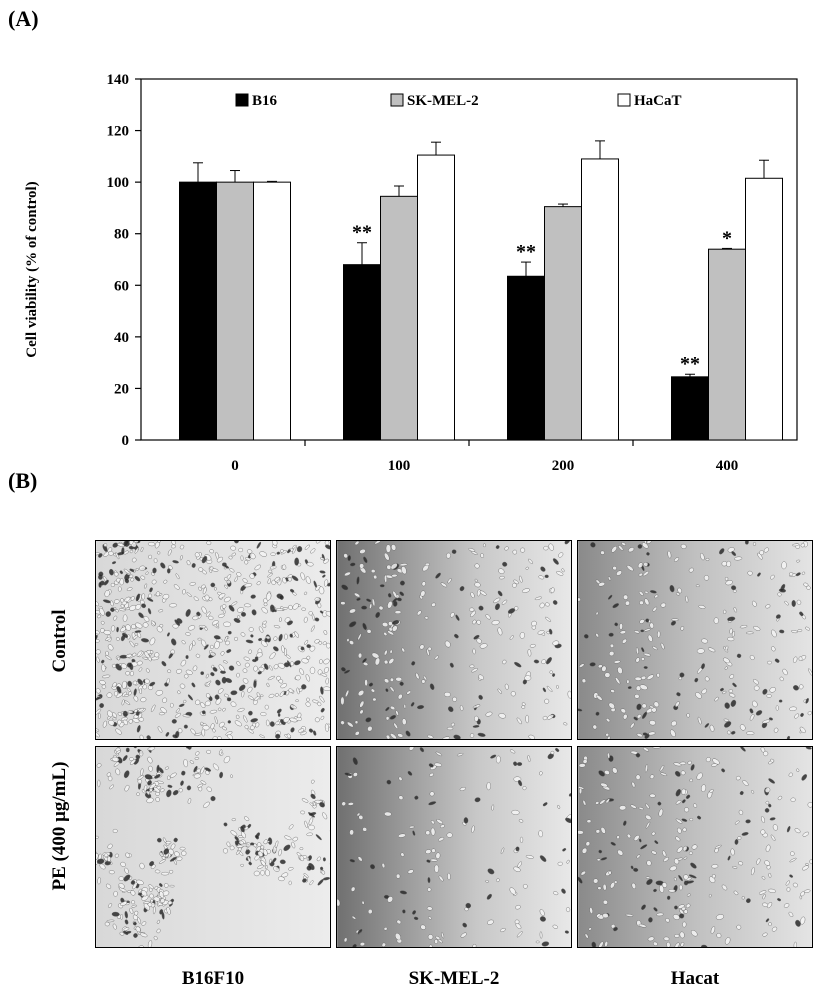 This screenshot has height=1001, width=827. Describe the element at coordinates (727, 238) in the screenshot. I see `significance-marker: *` at that location.